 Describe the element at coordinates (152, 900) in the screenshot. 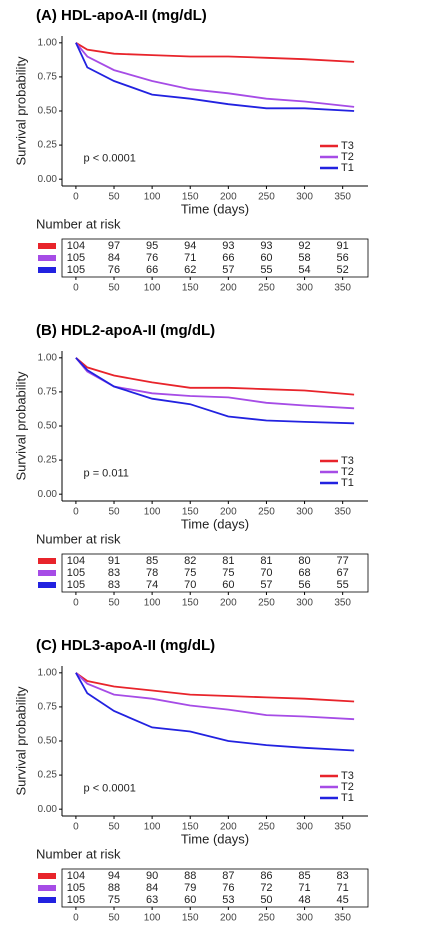

I see `risk-count: 63` at that location.